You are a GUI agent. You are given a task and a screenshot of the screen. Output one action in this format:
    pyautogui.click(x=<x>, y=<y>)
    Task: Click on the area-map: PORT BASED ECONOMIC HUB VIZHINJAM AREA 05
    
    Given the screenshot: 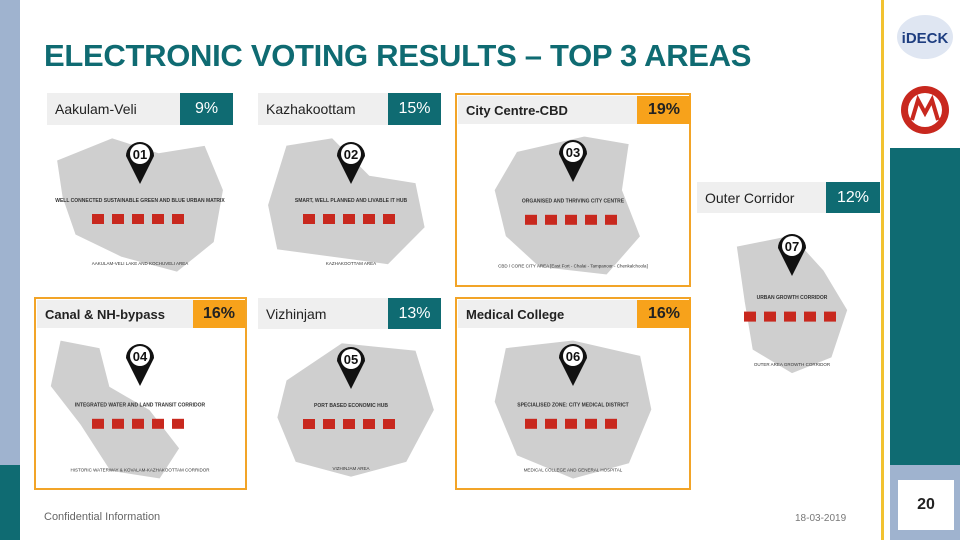 What is the action you would take?
    pyautogui.click(x=355, y=410)
    